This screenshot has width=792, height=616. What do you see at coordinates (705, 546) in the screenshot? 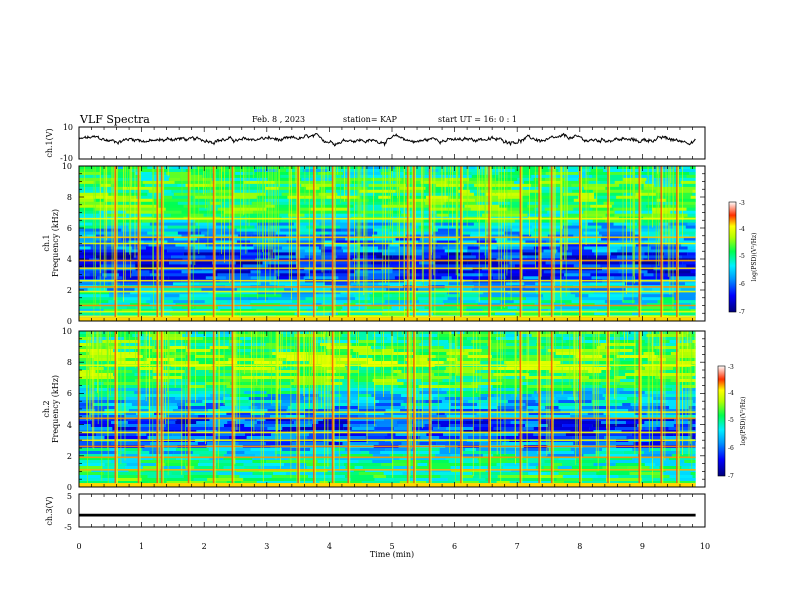
I see `x-tick-label: 10` at bounding box center [705, 546].